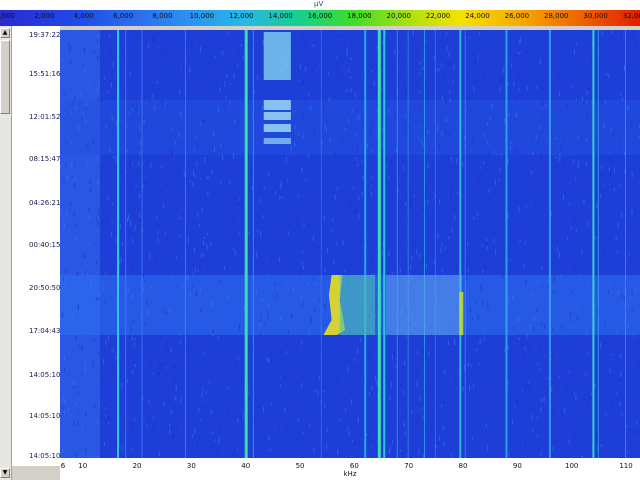  I want to click on frequency-axis-label: 70, so click(409, 466).